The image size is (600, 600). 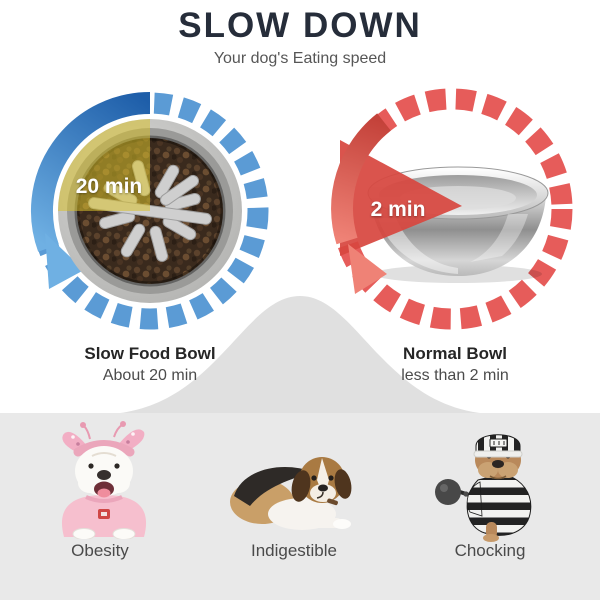 What do you see at coordinates (109, 186) in the screenshot?
I see `slow-bowl-time-label: 20 min` at bounding box center [109, 186].